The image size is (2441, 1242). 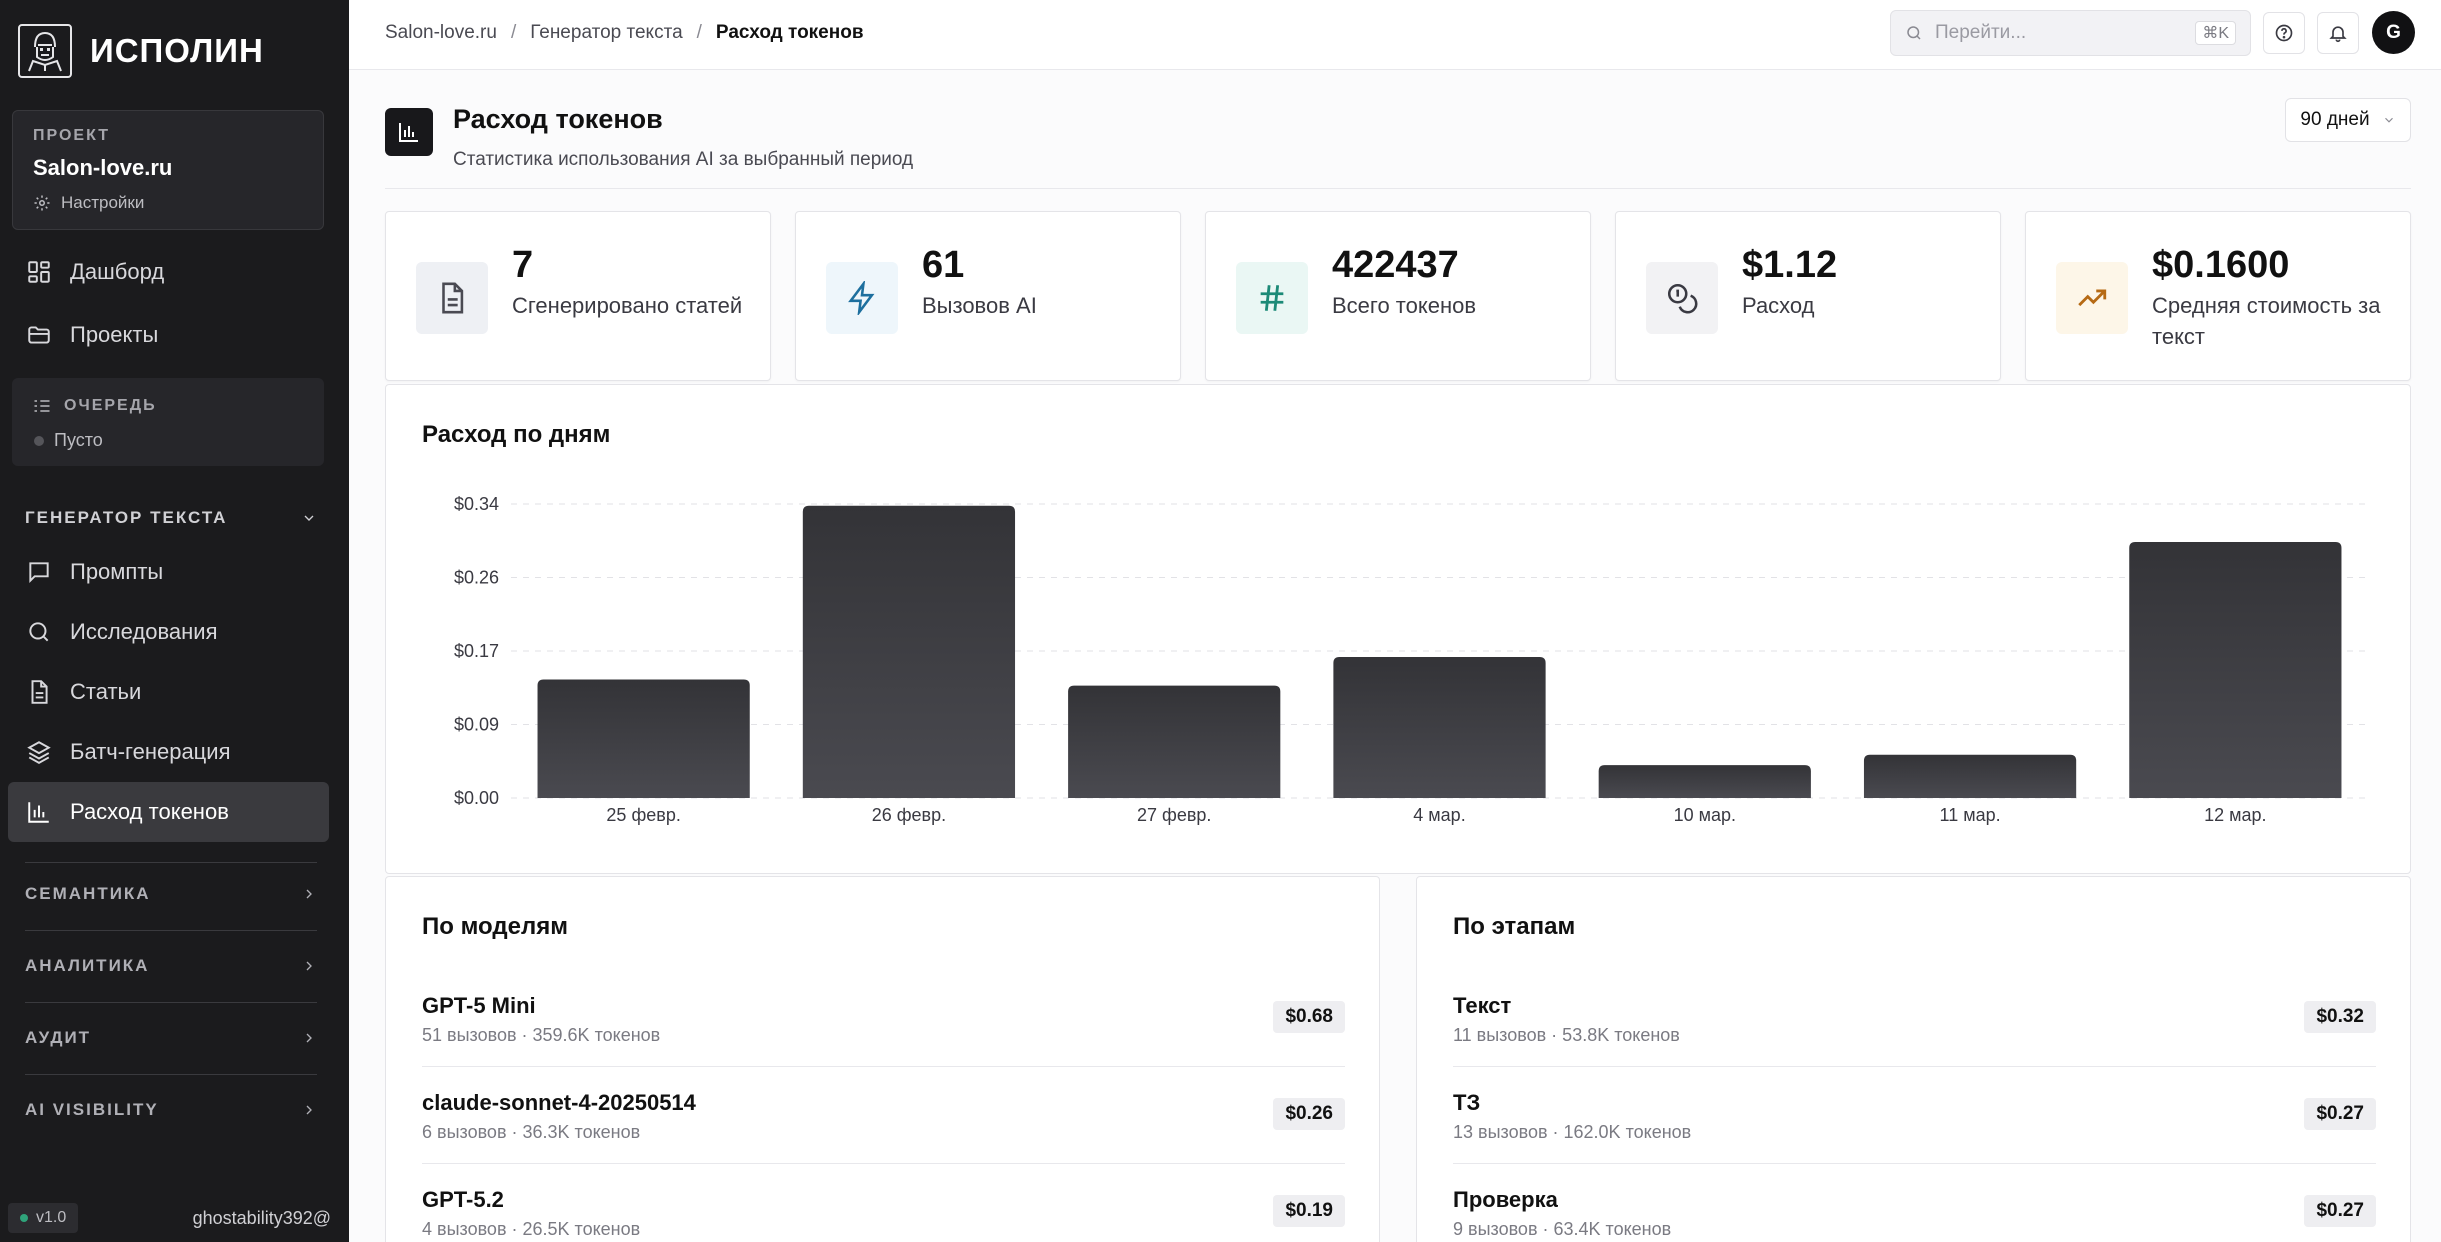 I want to click on cost-badge: $0.32, so click(x=2340, y=1017).